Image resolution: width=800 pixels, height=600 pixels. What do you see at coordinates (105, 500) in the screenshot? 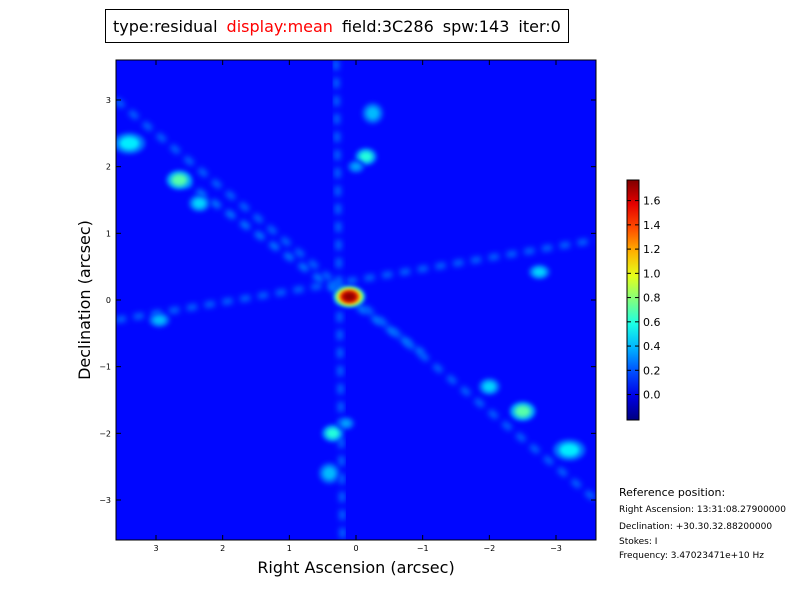
I see `y-tick-label: −3` at bounding box center [105, 500].